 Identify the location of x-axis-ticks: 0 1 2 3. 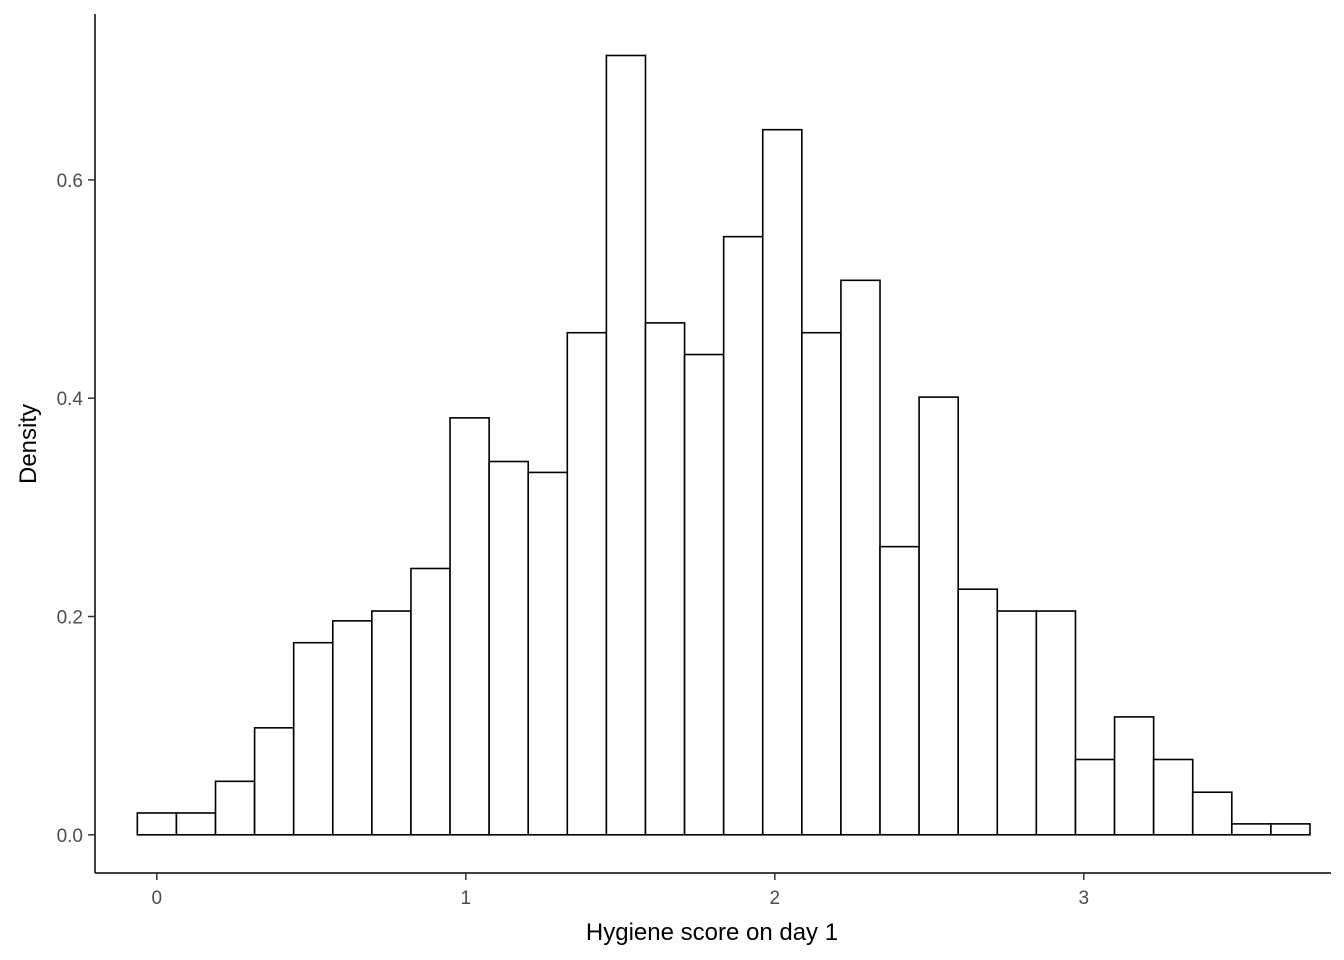
(621, 891).